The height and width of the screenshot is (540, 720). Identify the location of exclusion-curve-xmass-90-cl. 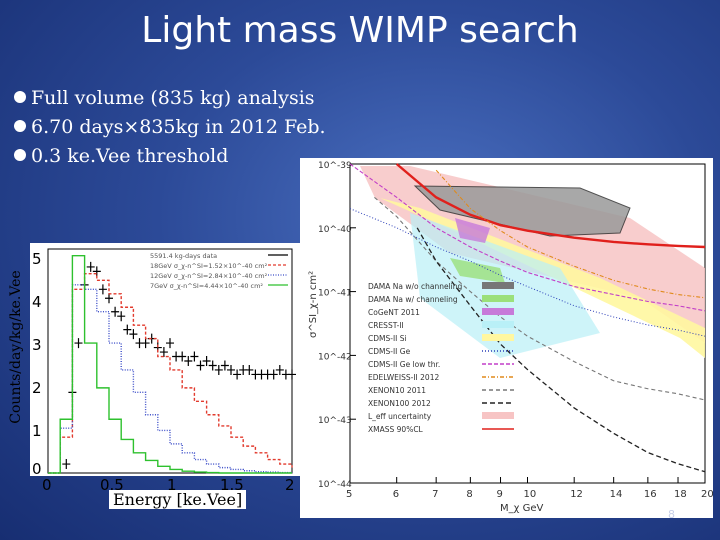
(550, 206).